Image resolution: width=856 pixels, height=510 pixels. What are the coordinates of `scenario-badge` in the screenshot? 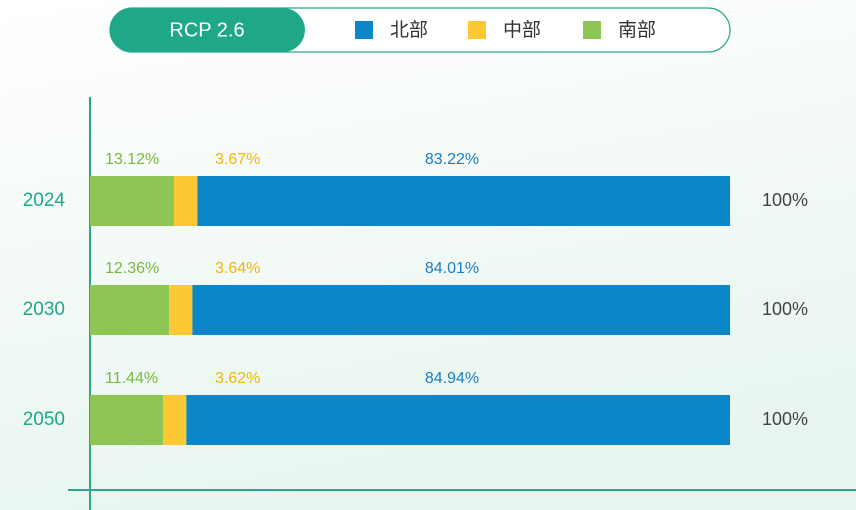 It's located at (207, 30).